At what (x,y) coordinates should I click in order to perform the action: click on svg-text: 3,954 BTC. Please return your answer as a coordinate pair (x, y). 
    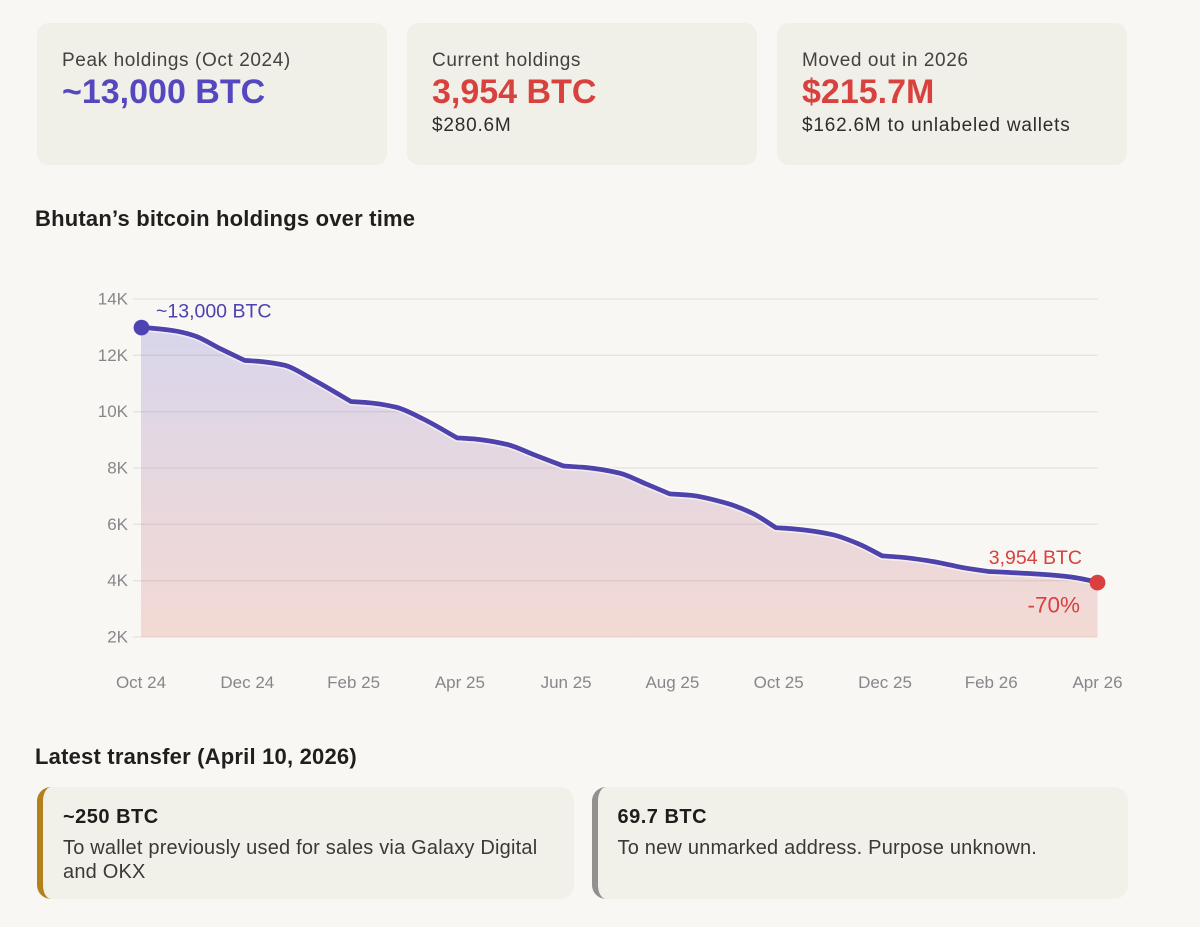
    Looking at the image, I should click on (1035, 558).